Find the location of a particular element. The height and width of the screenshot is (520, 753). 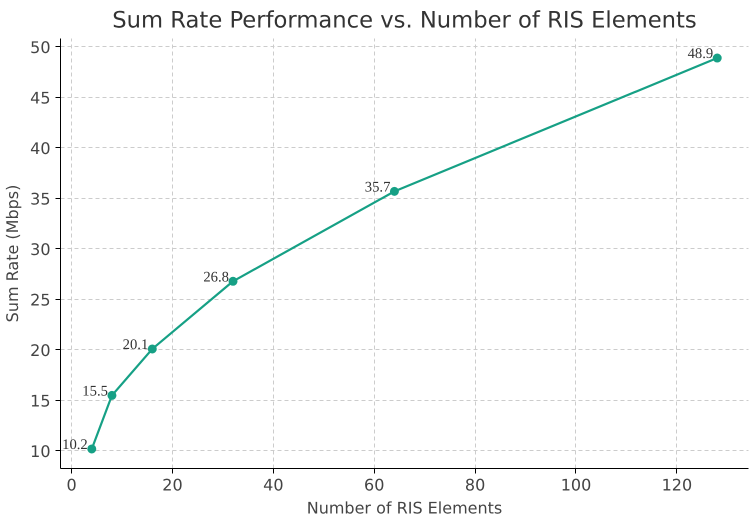

x-axis-title: Number of RIS Elements is located at coordinates (404, 508).